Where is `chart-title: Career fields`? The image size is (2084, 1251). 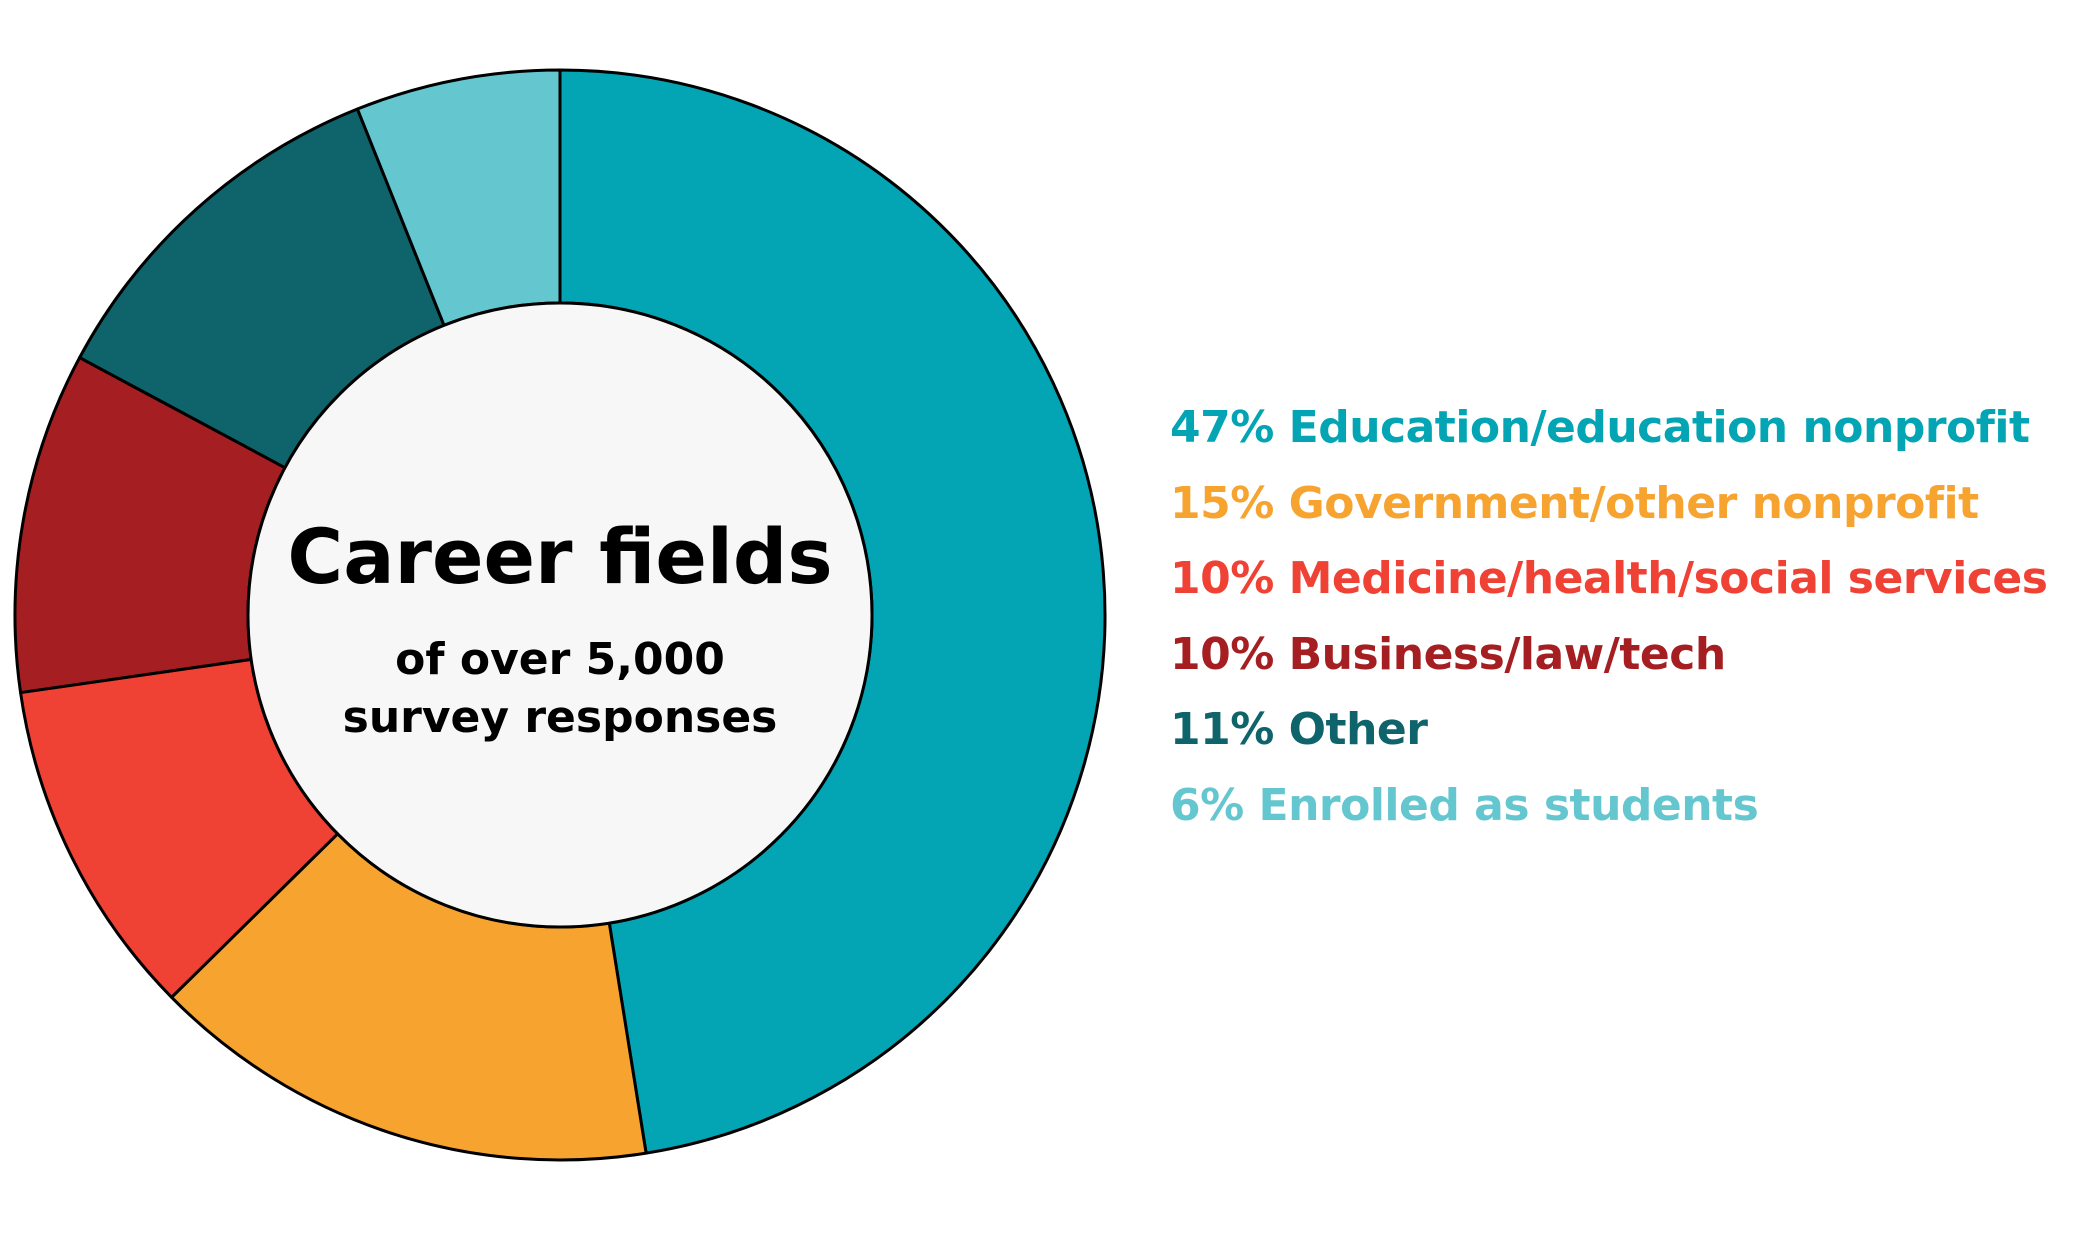
chart-title: Career fields is located at coordinates (559, 556).